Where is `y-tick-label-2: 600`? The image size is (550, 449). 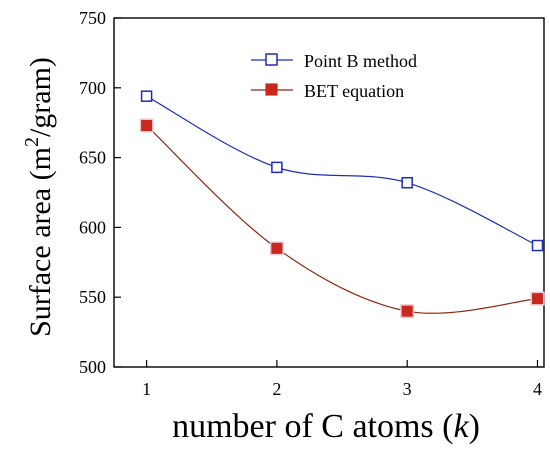 y-tick-label-2: 600 is located at coordinates (92, 227).